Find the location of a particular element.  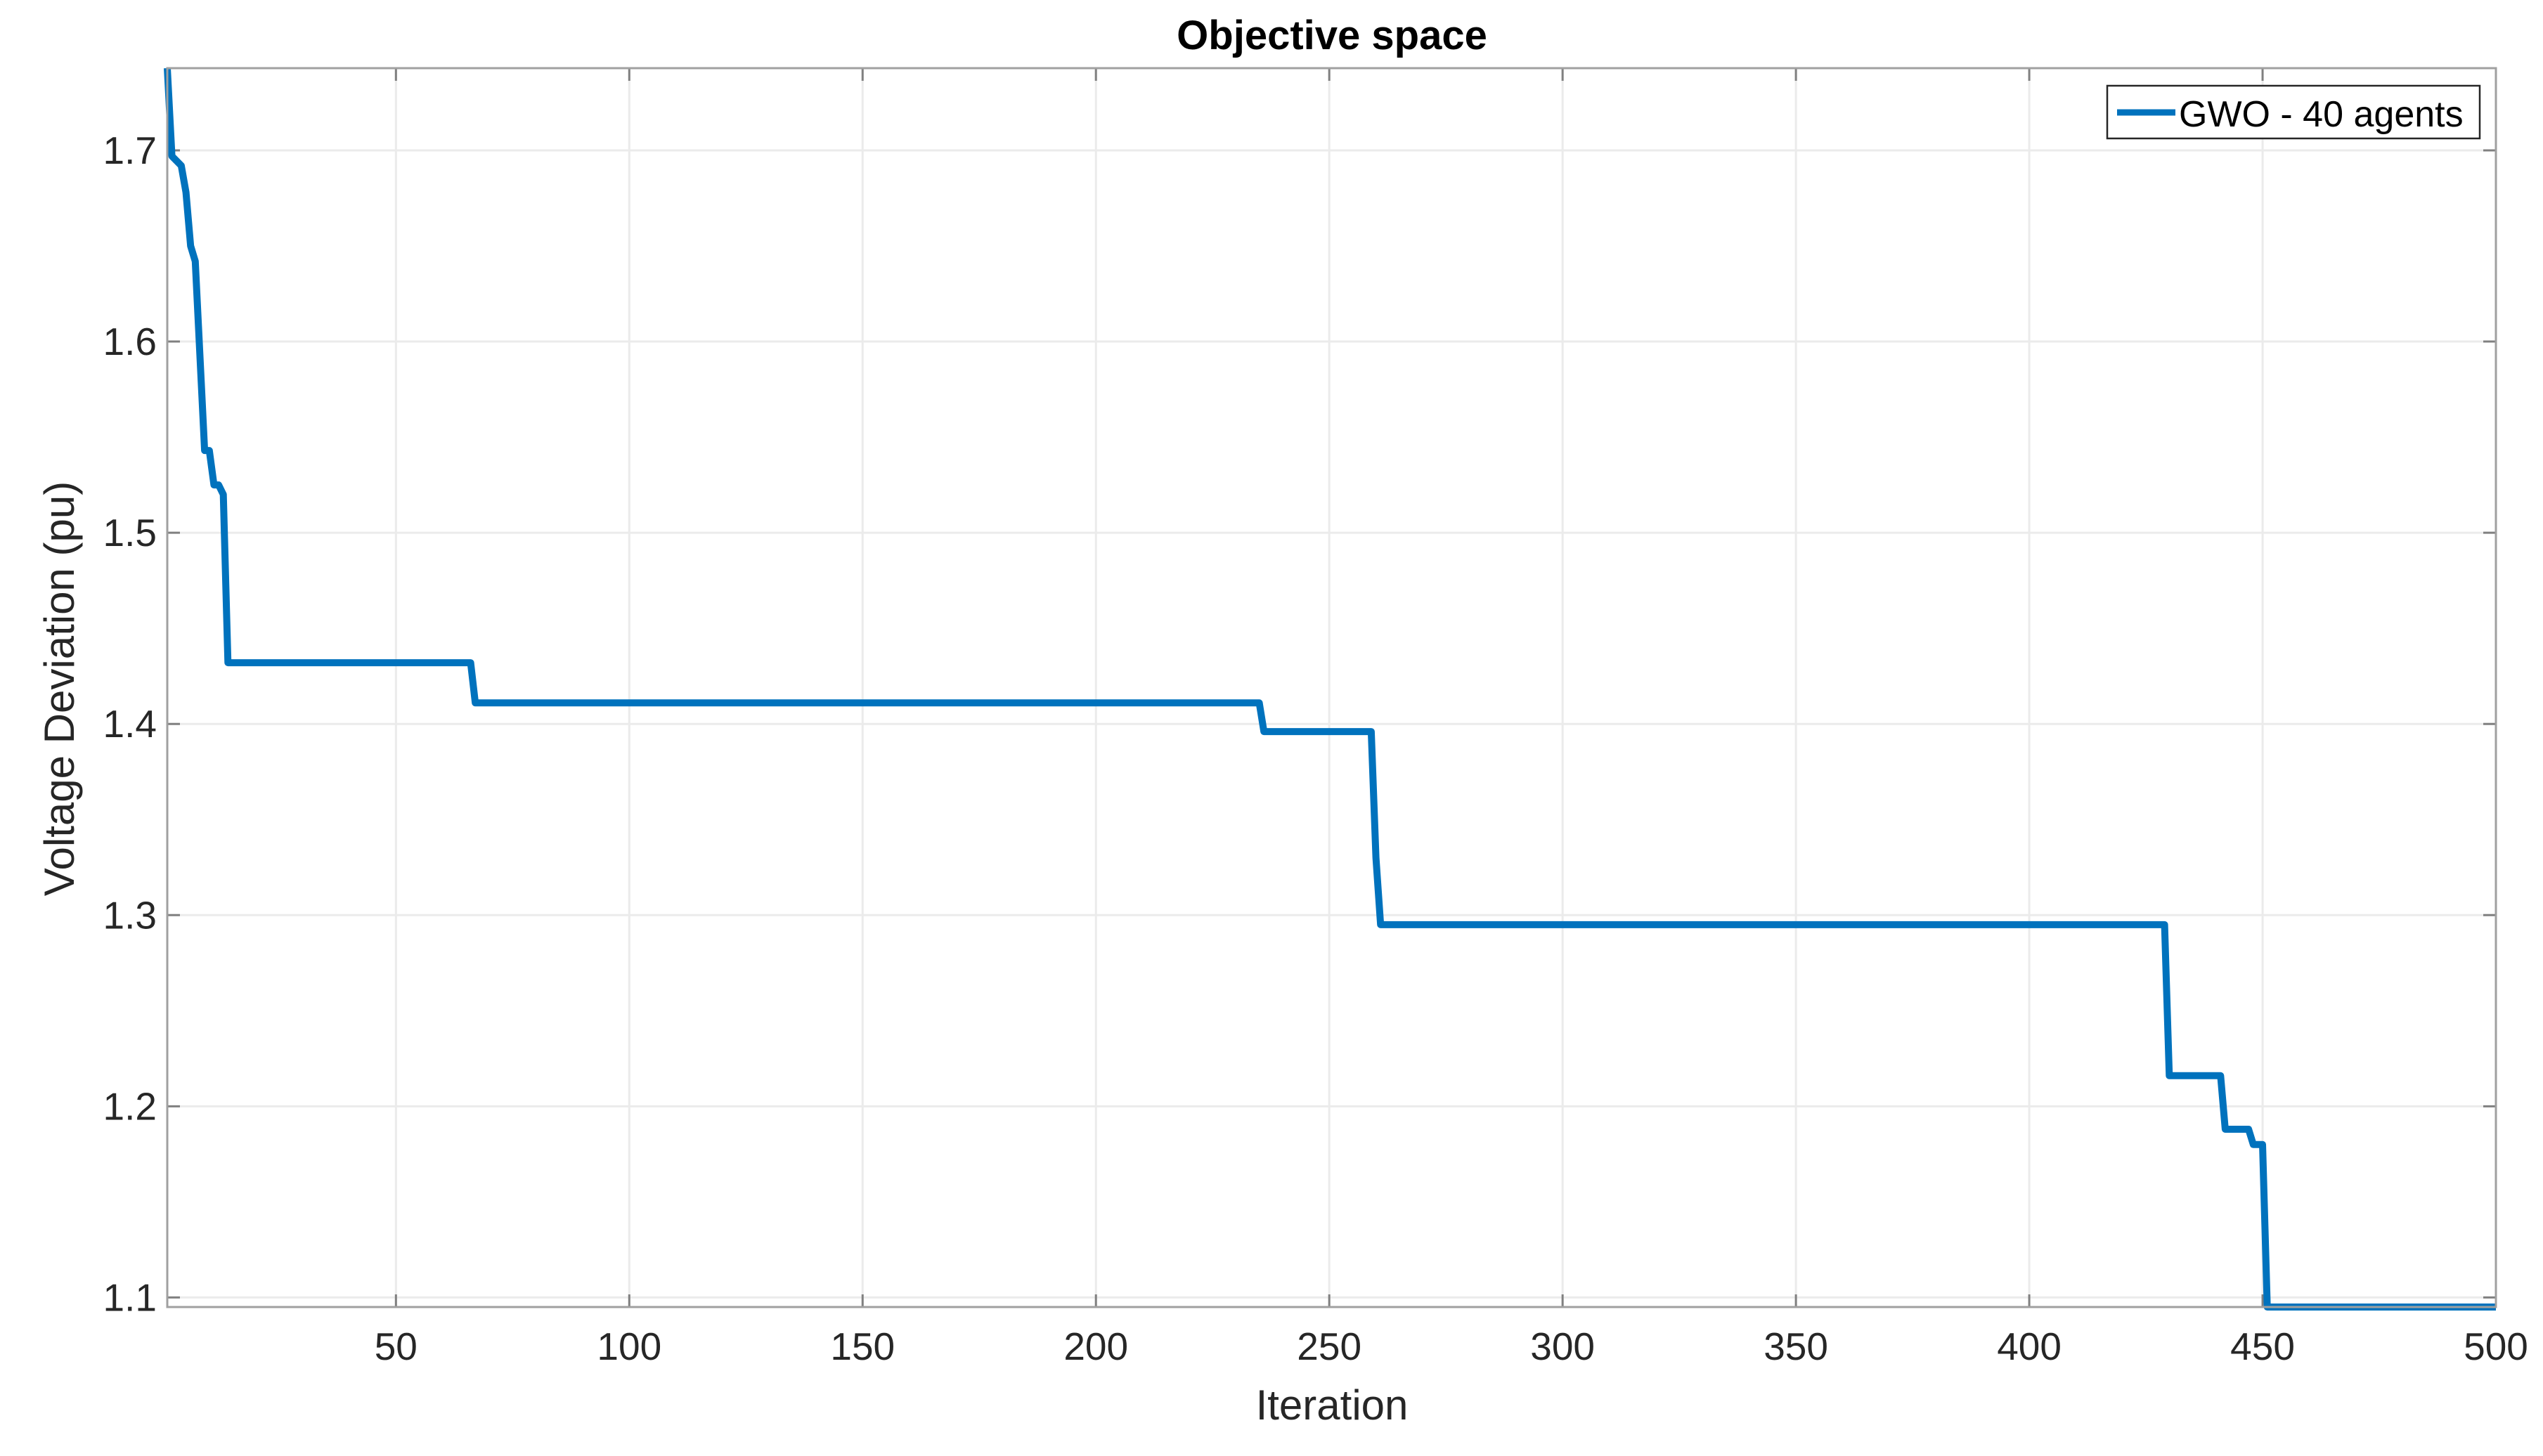

y-tick-label: 1.1 is located at coordinates (130, 1297).